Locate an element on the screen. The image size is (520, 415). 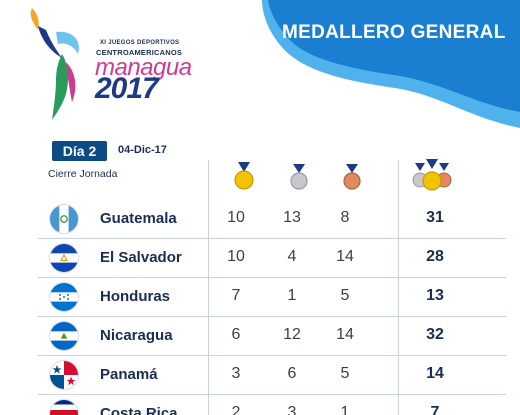
el-salvador-flag-icon is located at coordinates (64, 258).